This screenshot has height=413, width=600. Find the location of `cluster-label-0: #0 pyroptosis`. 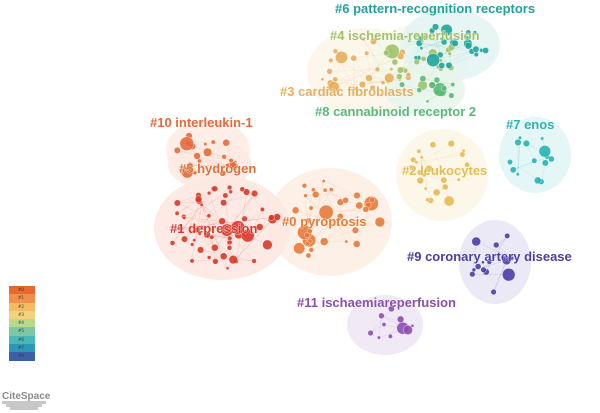

cluster-label-0: #0 pyroptosis is located at coordinates (324, 221).